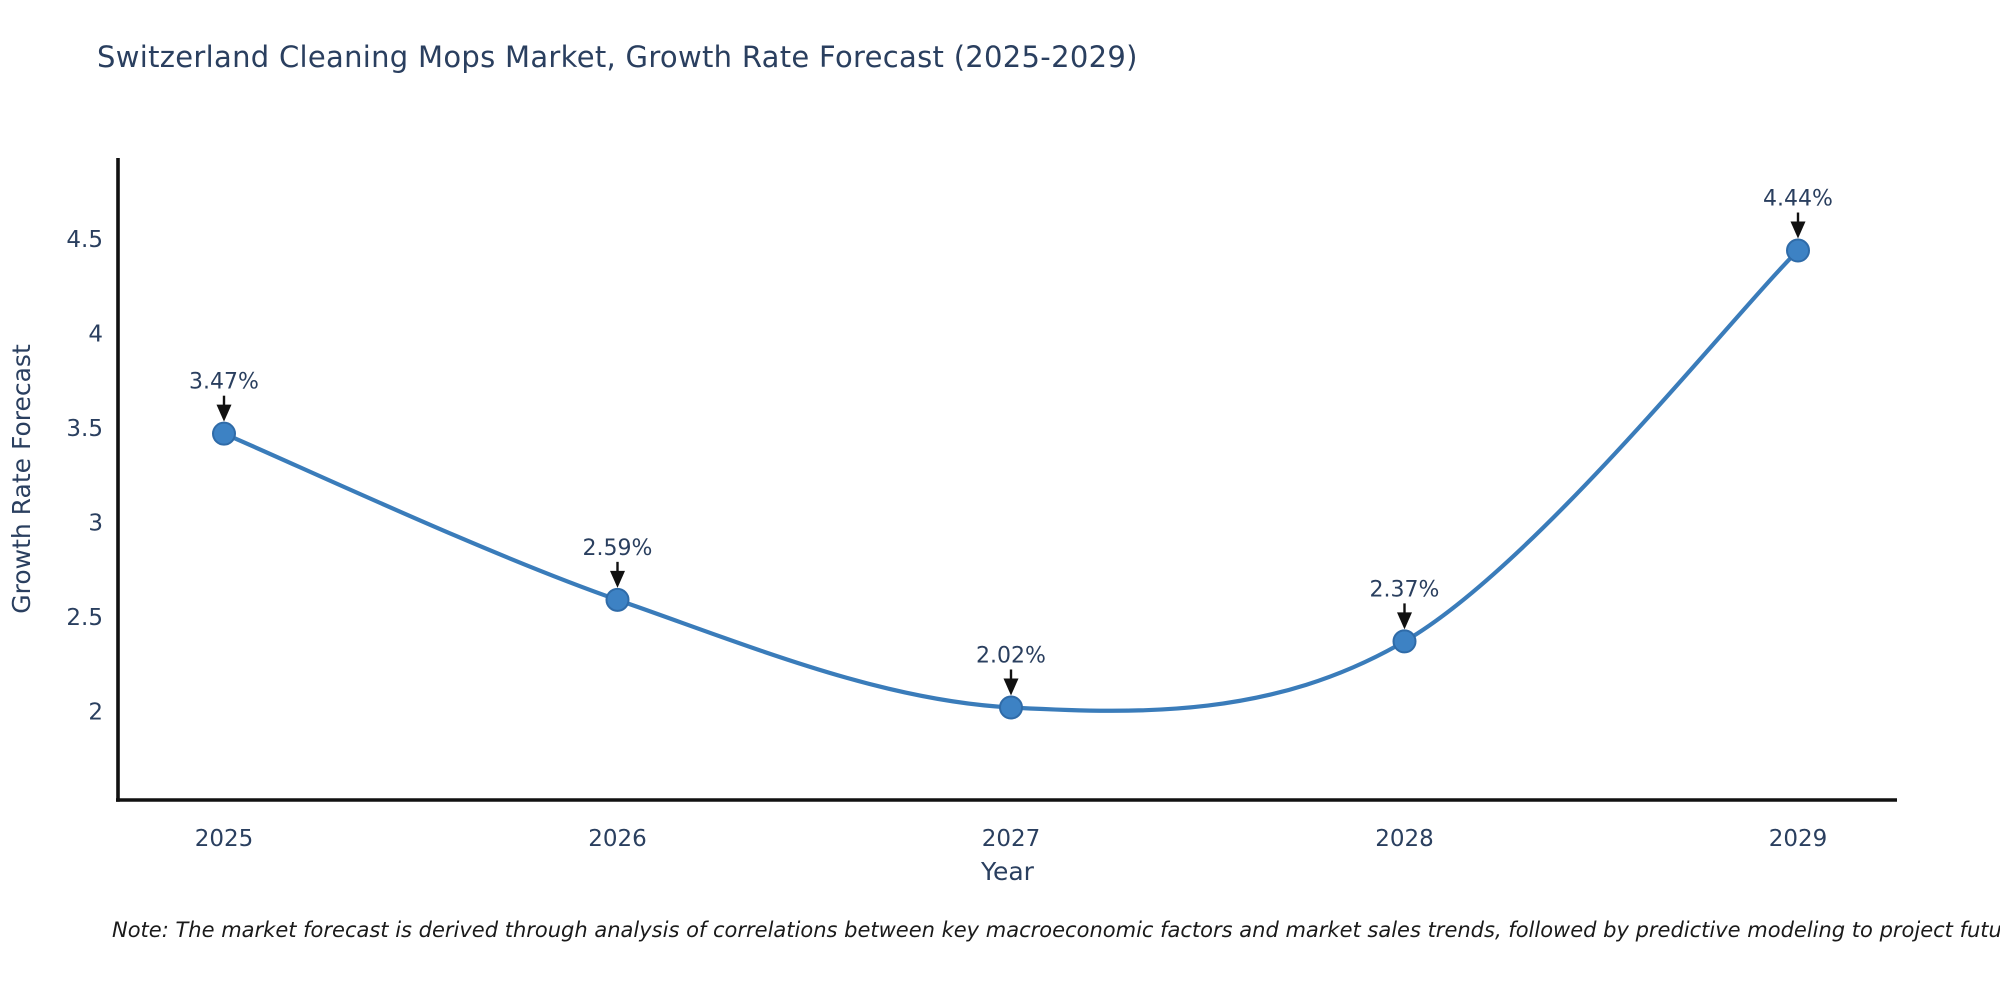  I want to click on data-point-2029, so click(1798, 250).